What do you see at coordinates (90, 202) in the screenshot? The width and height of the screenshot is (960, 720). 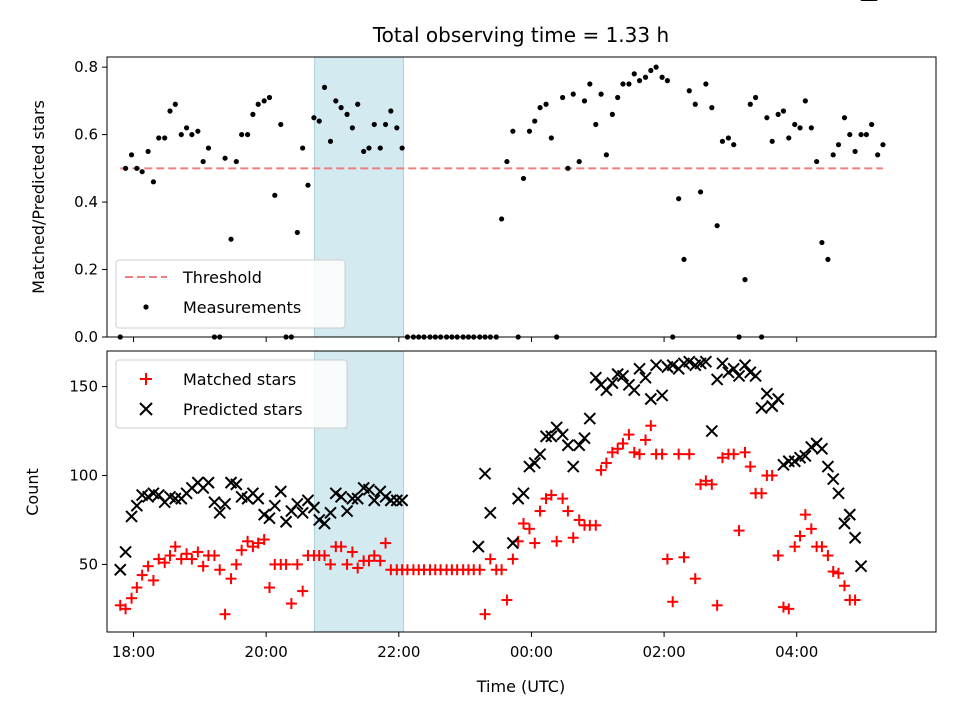 I see `top-y-ticks: 0.0 0.2 0.4 0.6 0.8` at bounding box center [90, 202].